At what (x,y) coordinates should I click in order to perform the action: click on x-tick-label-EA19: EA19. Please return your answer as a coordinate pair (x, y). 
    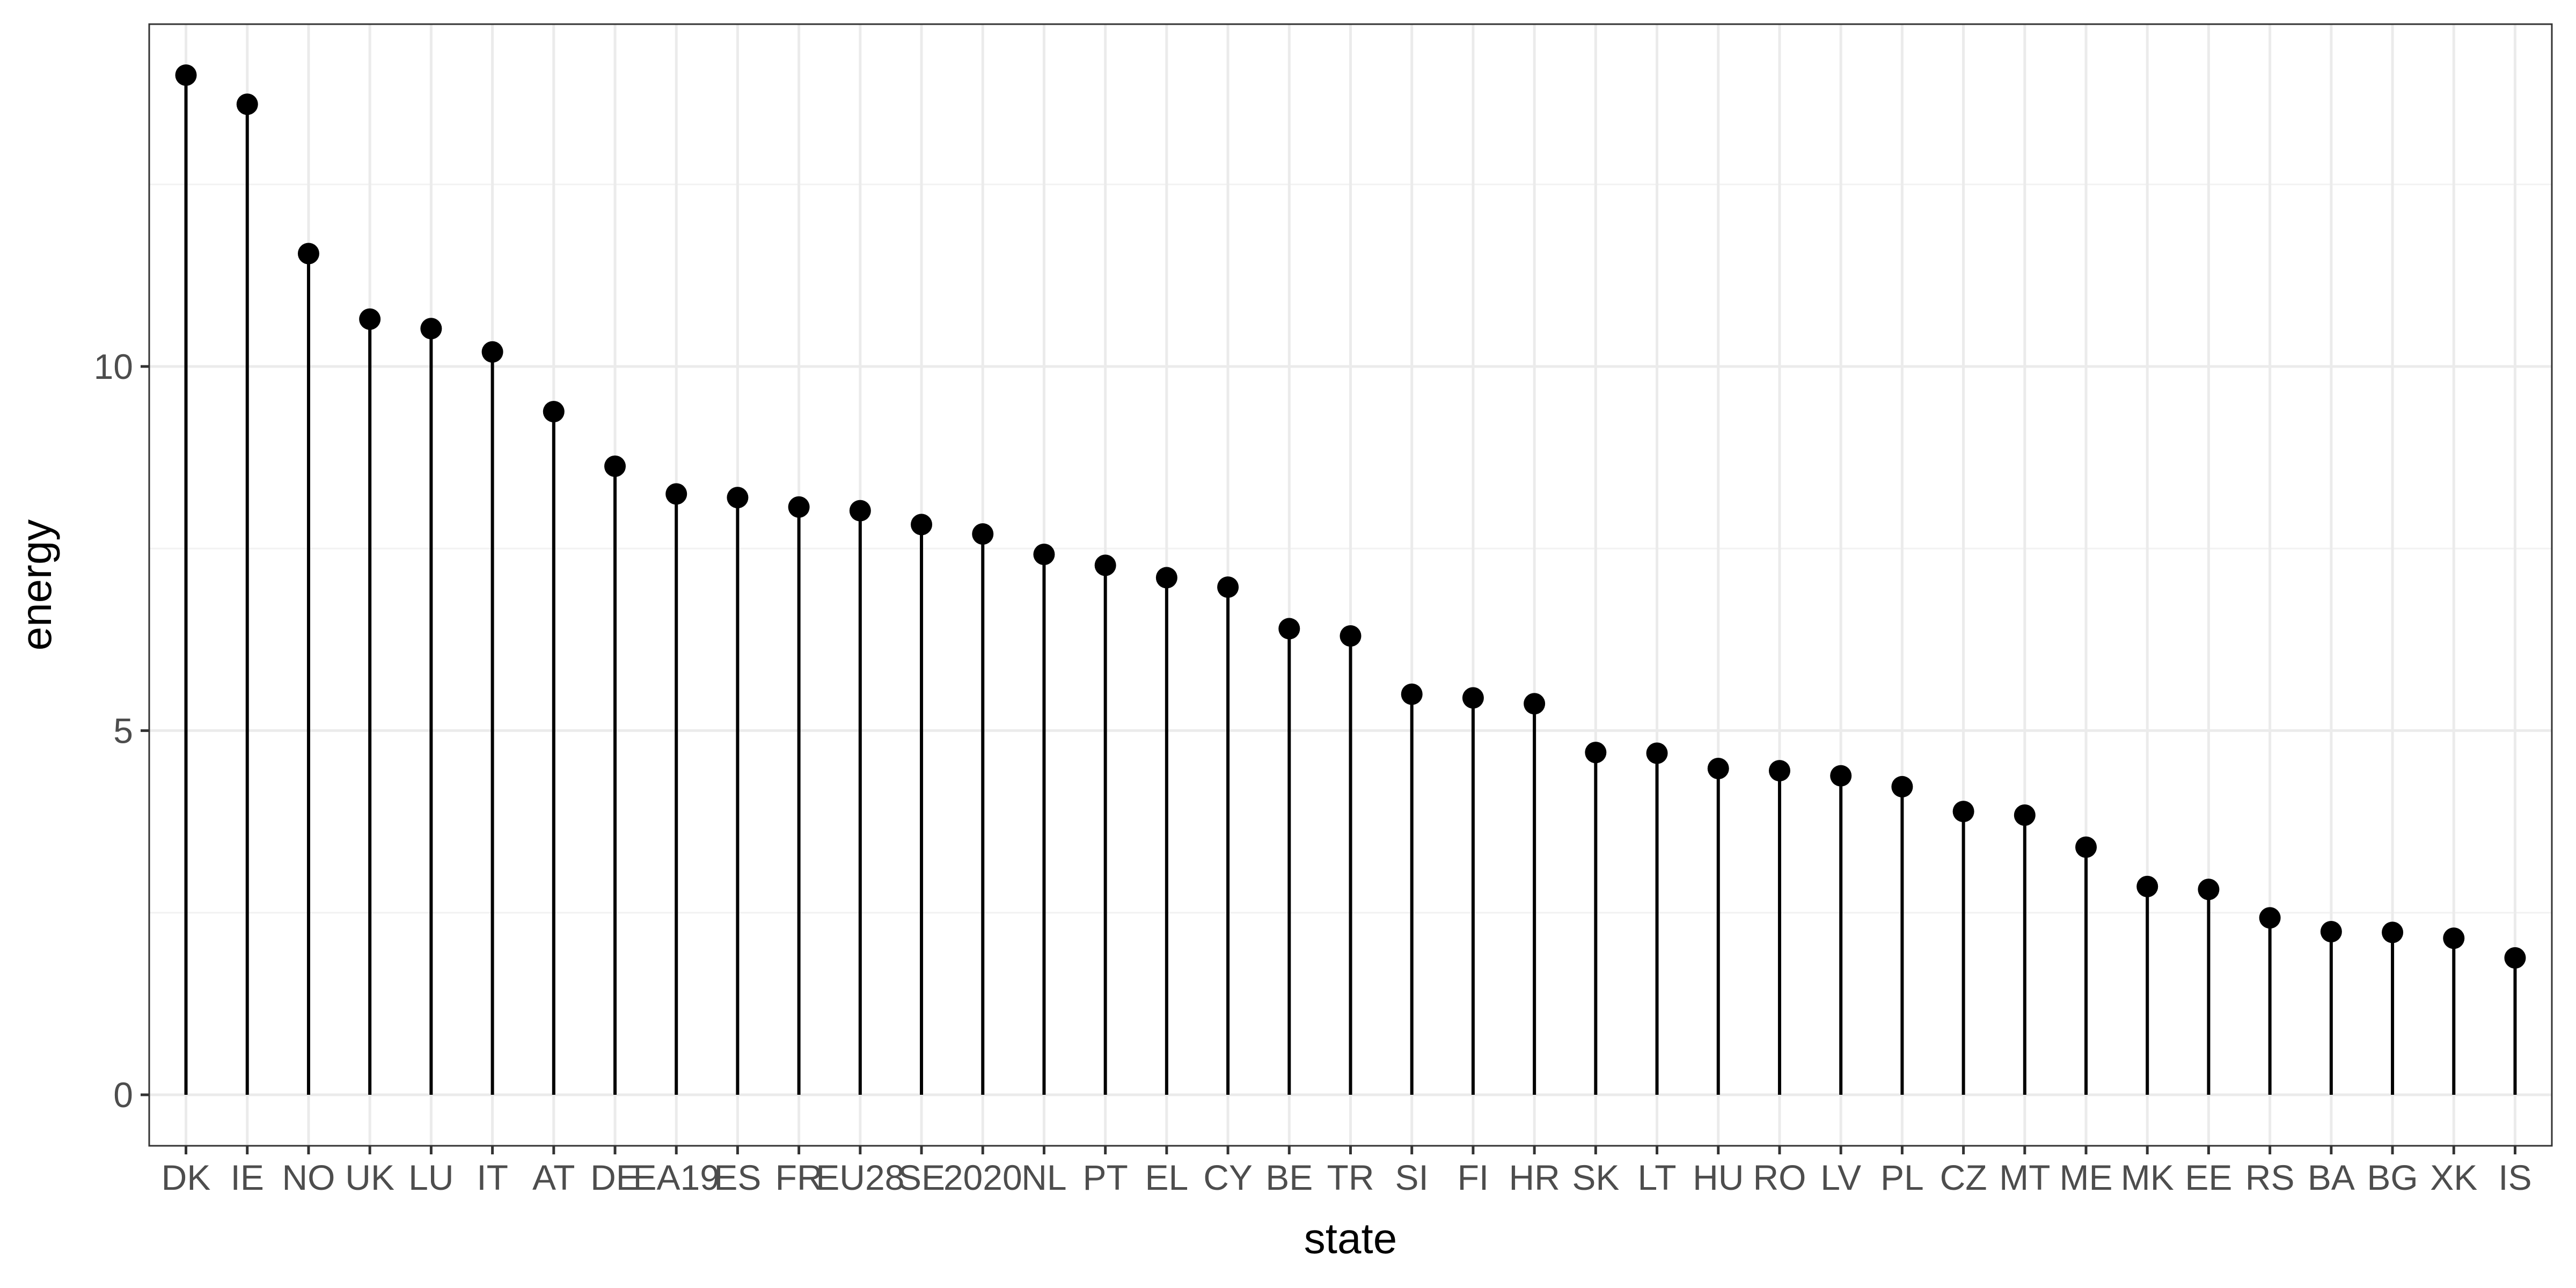
    Looking at the image, I should click on (676, 1177).